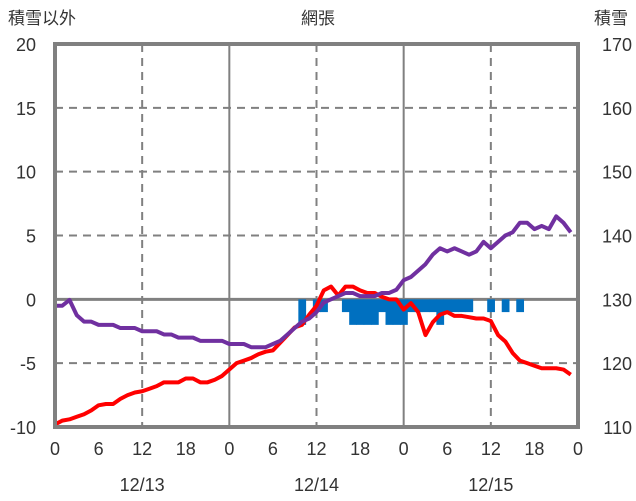  Describe the element at coordinates (617, 109) in the screenshot. I see `right-tick-label: 160` at that location.